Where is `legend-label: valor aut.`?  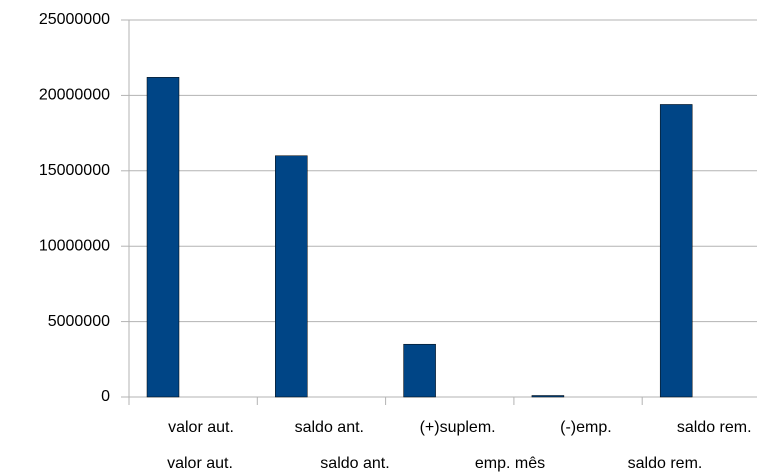 legend-label: valor aut. is located at coordinates (200, 463).